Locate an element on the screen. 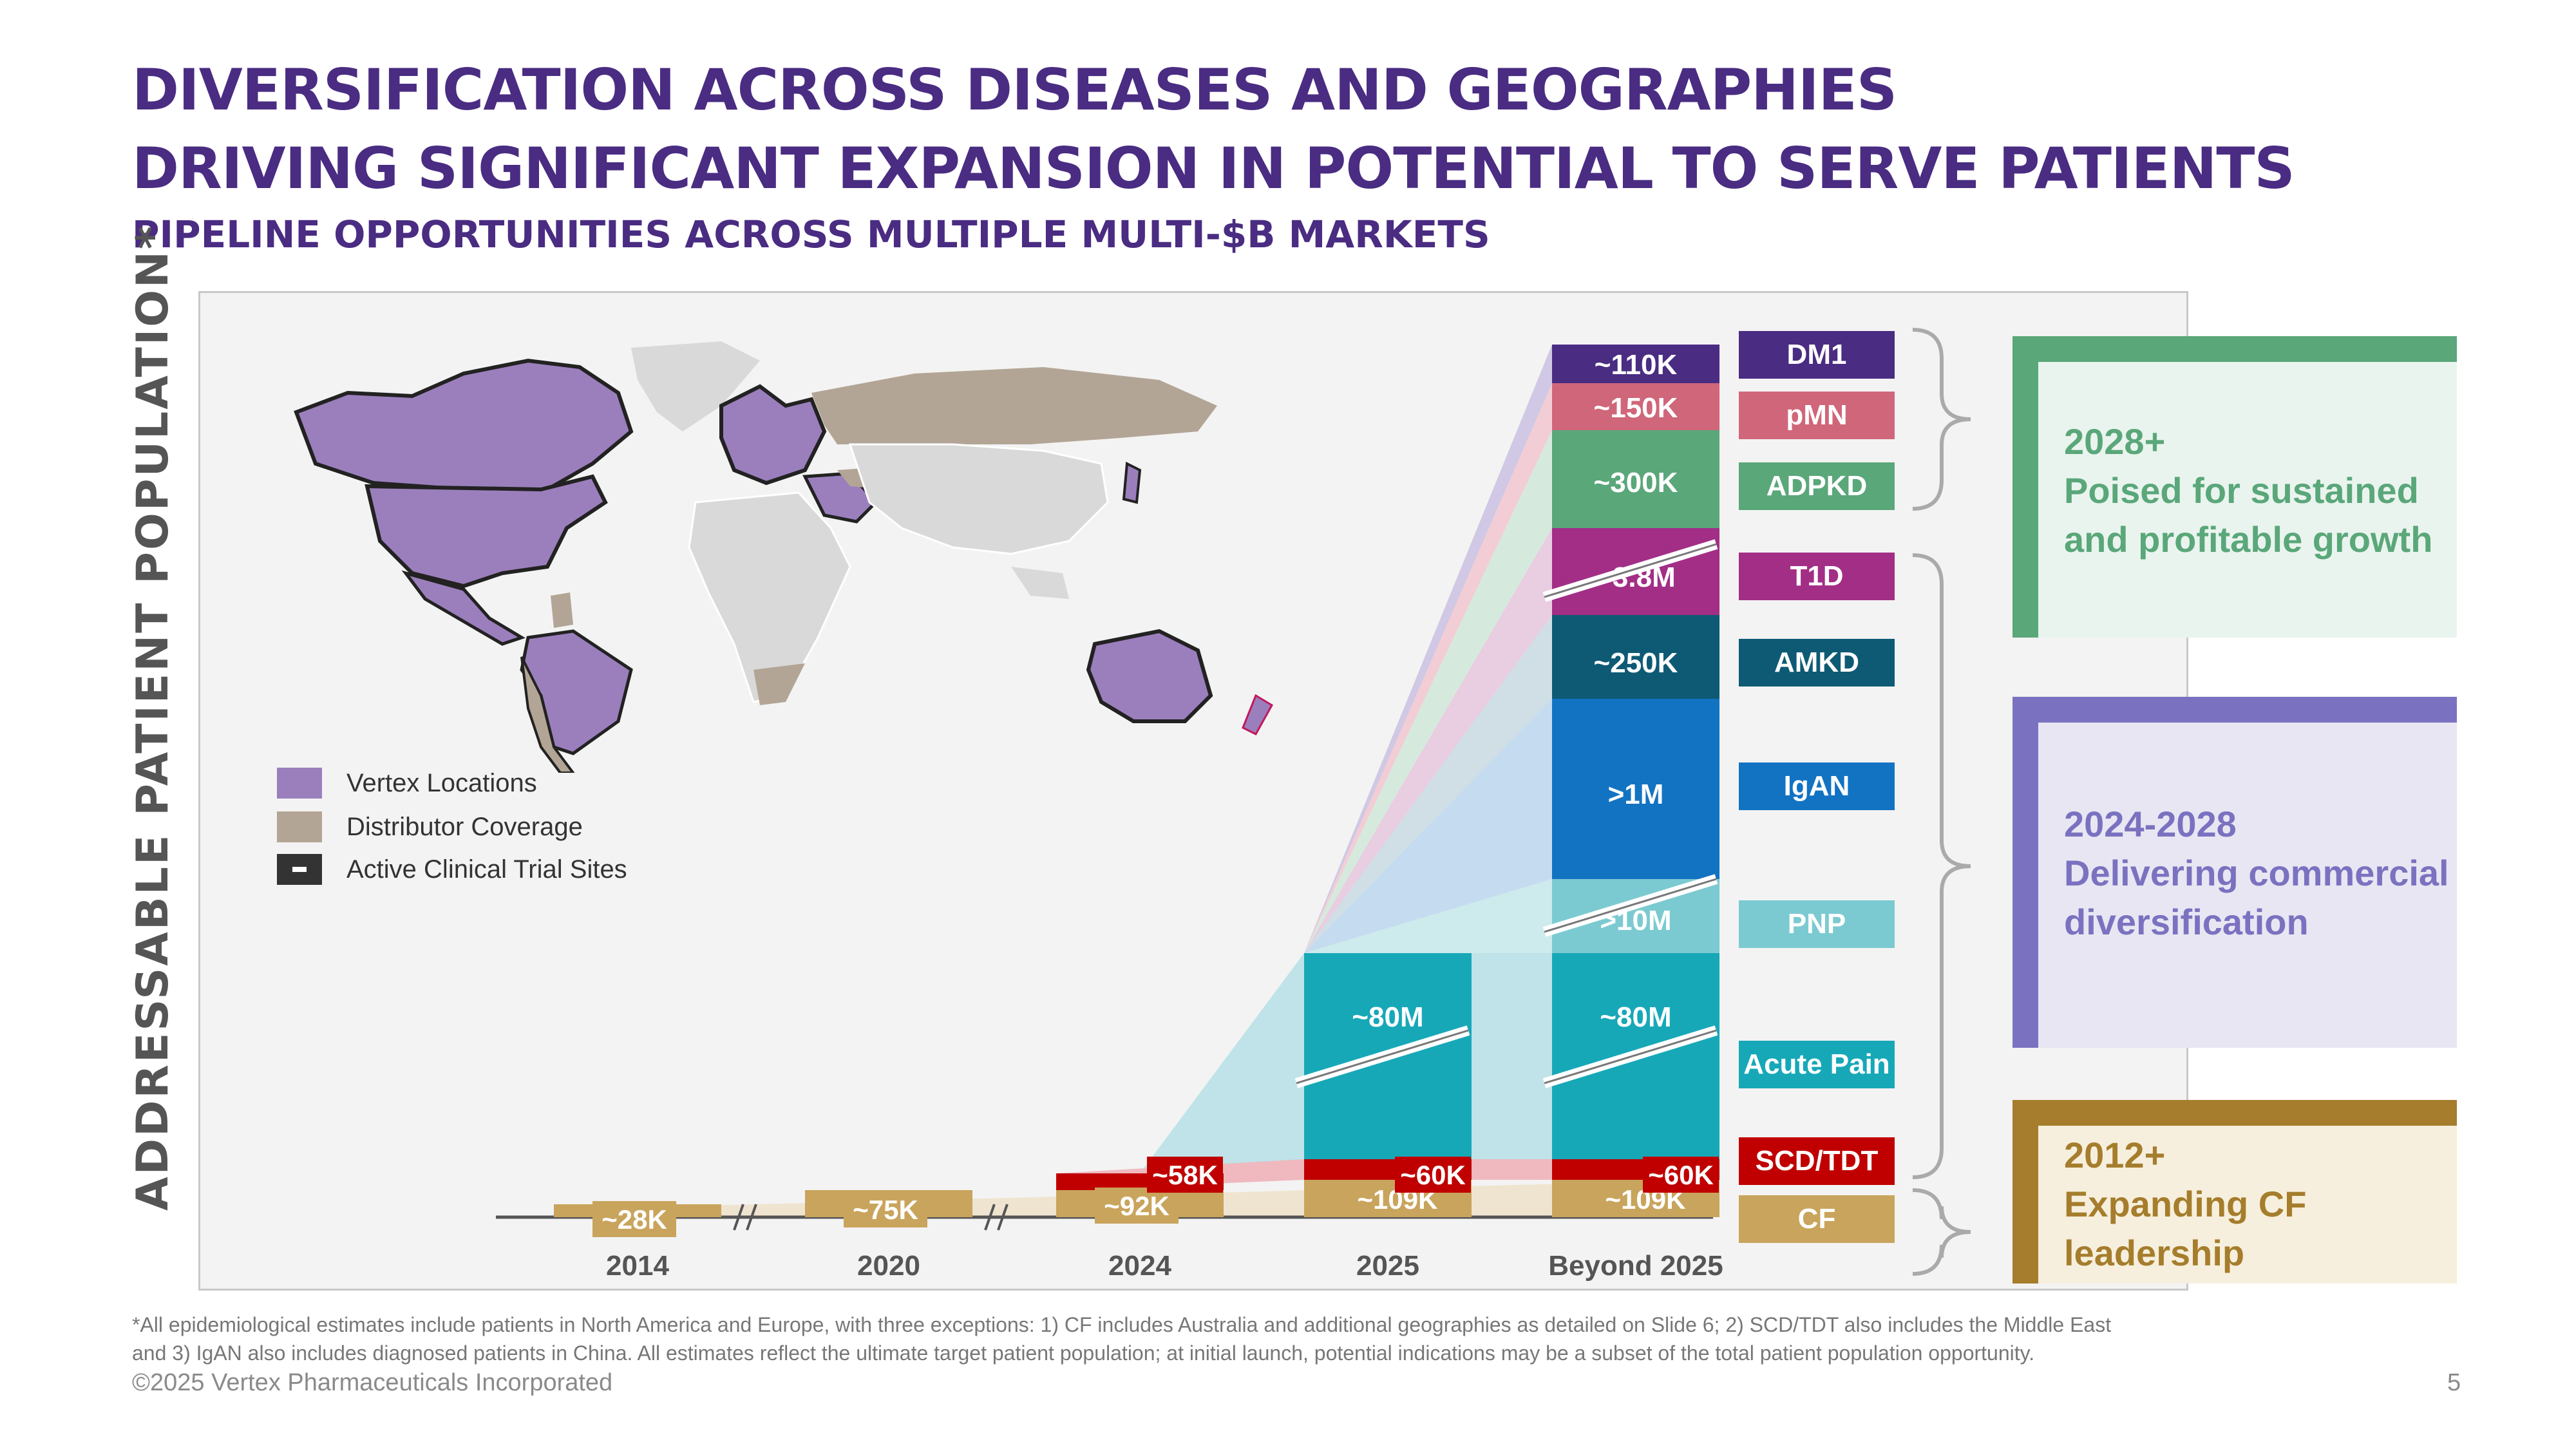 The height and width of the screenshot is (1449, 2576). disease-chip-adpkd: ADPKD is located at coordinates (1817, 486).